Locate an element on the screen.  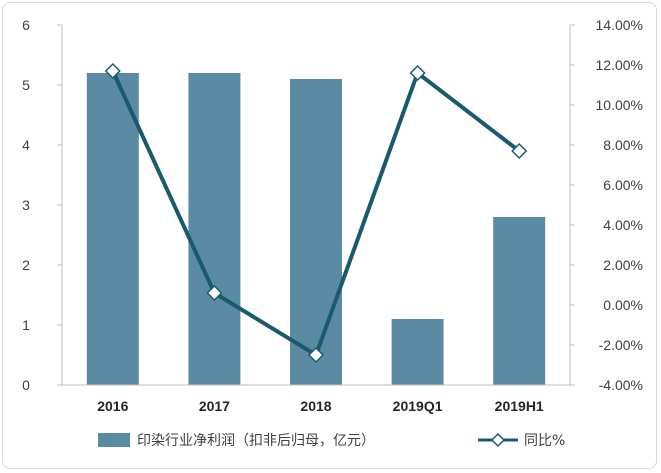
left-tick-label: 0 is located at coordinates (26, 385).